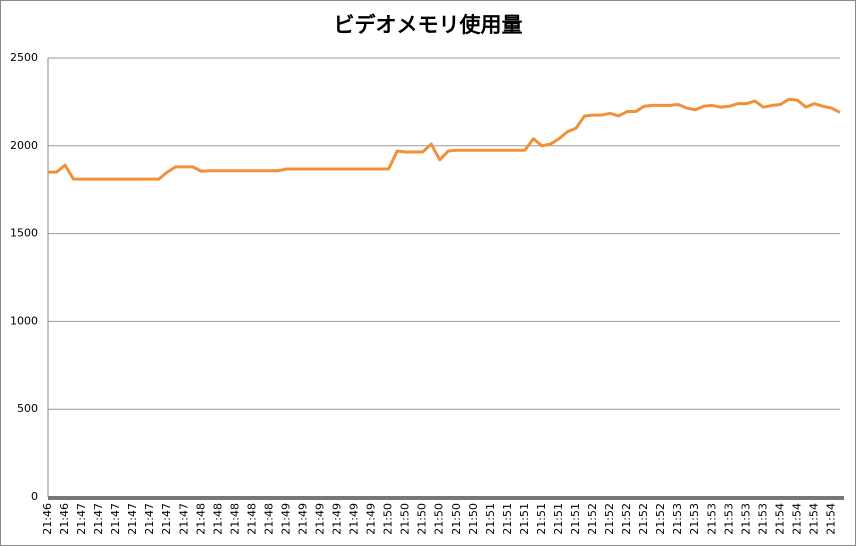  I want to click on chart-title: ビデオメモリ使用量, so click(428, 25).